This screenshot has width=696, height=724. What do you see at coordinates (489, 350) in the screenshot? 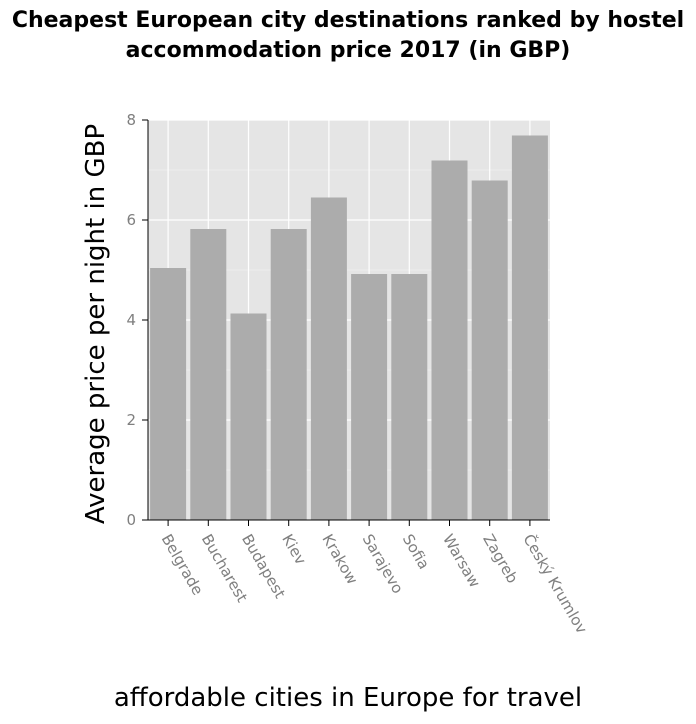
I see `bar-zagreb` at bounding box center [489, 350].